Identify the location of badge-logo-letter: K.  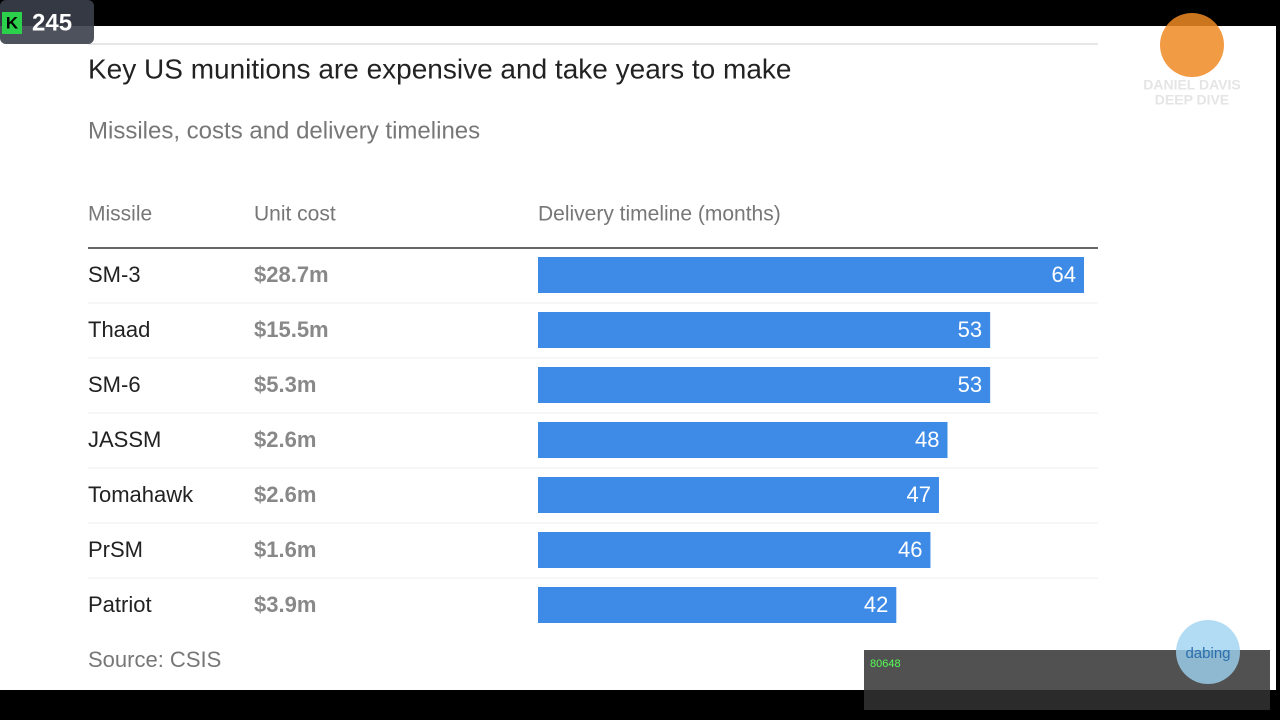
(12, 22).